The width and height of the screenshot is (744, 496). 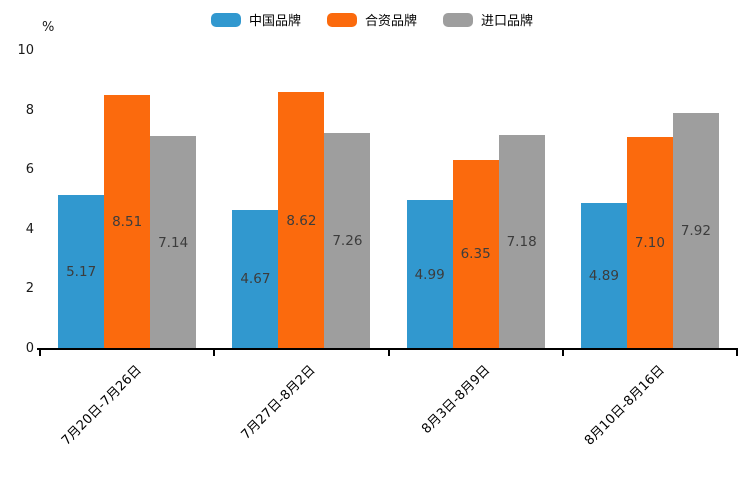 I want to click on bar-value-label: 8.51, so click(x=127, y=222).